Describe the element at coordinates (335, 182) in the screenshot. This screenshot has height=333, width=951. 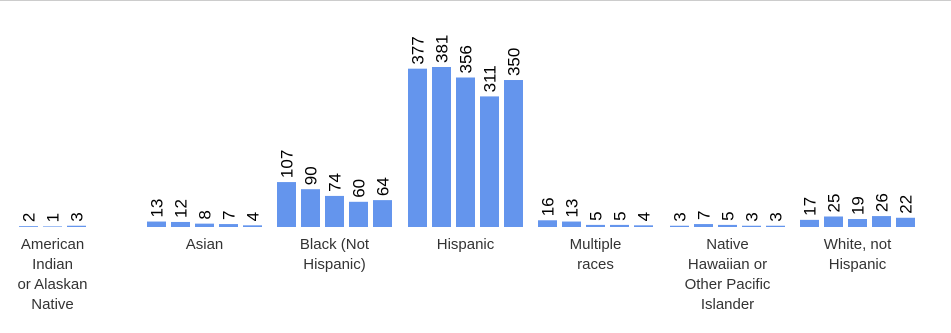
I see `data-label-g2-2: 74` at that location.